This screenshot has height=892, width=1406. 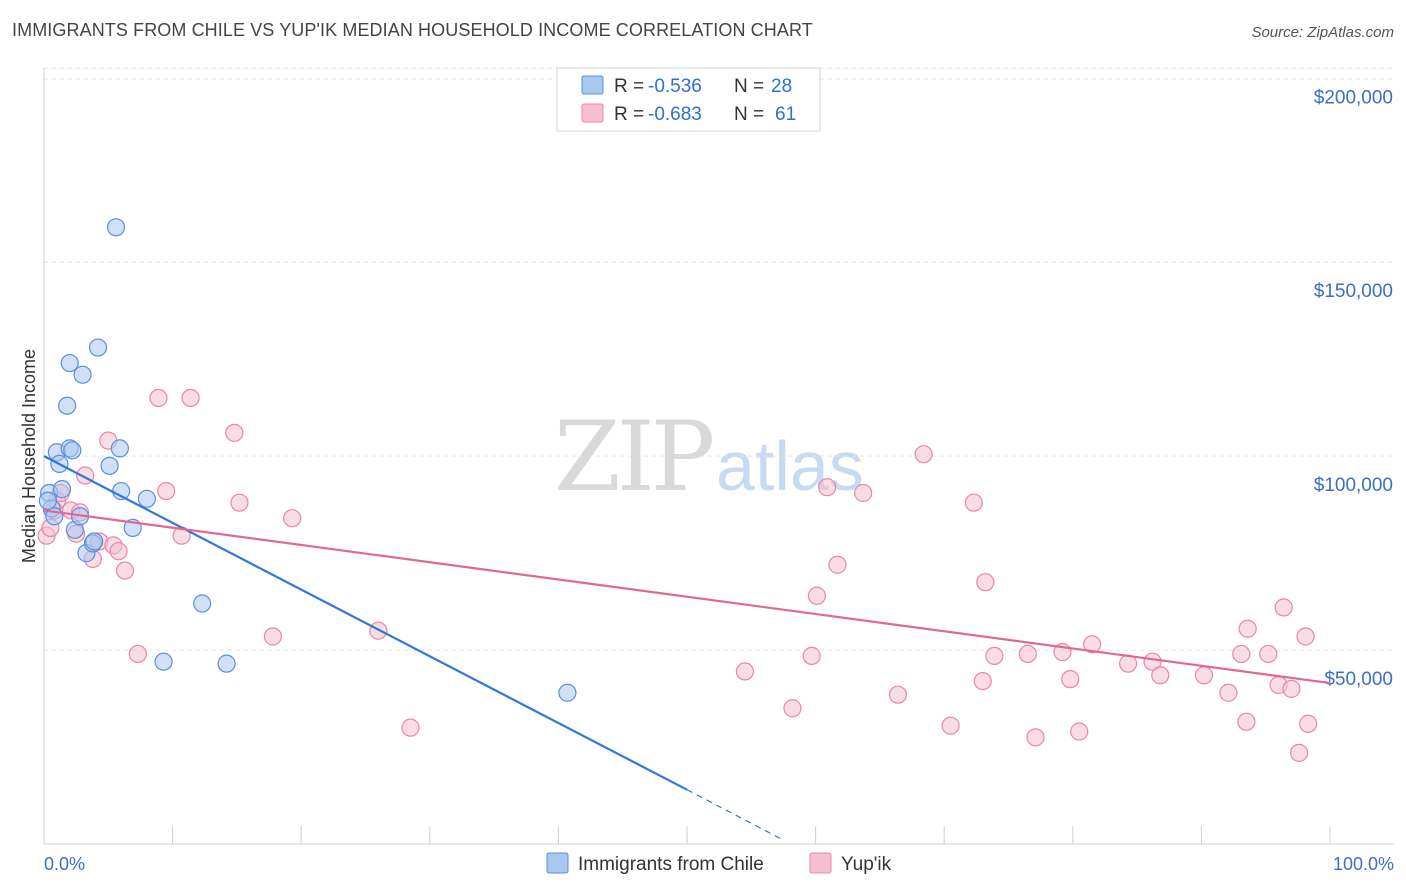 I want to click on legend-n-value: 61, so click(x=785, y=114).